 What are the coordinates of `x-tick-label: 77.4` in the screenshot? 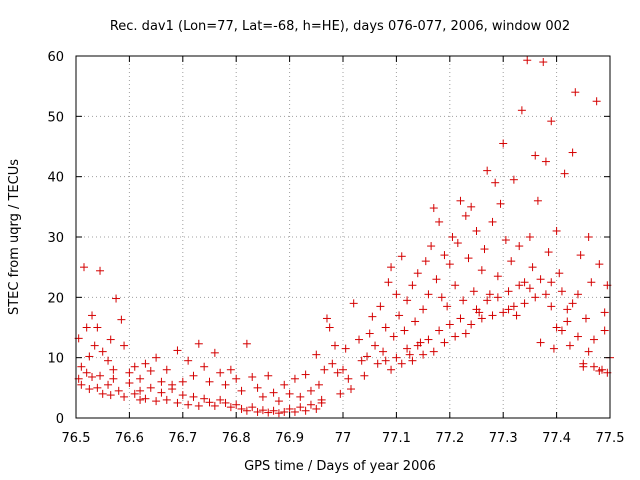 It's located at (556, 438).